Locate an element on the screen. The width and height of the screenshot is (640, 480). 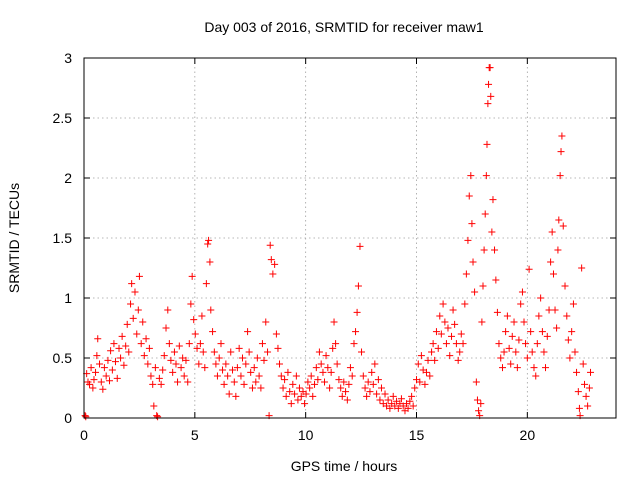
y-tick-label: 2 is located at coordinates (68, 178).